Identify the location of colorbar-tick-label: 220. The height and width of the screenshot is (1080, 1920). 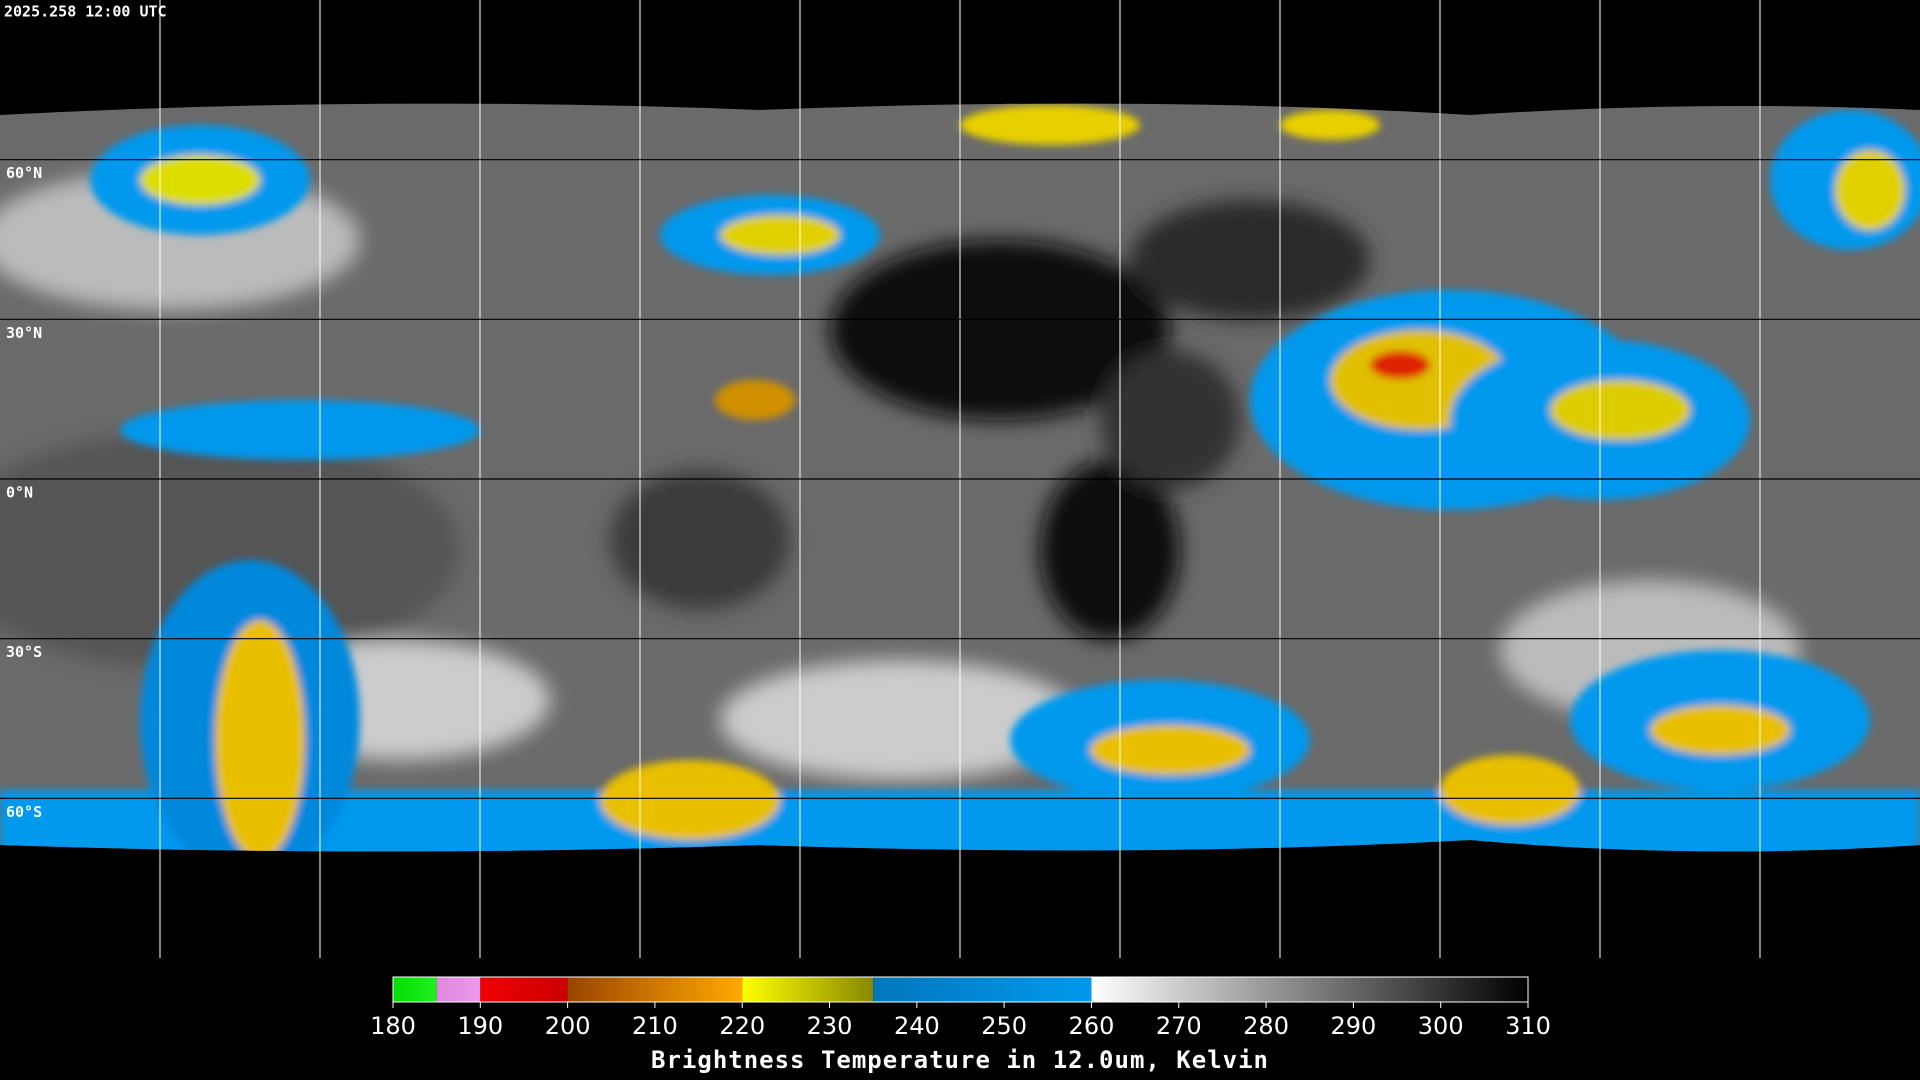
(742, 1026).